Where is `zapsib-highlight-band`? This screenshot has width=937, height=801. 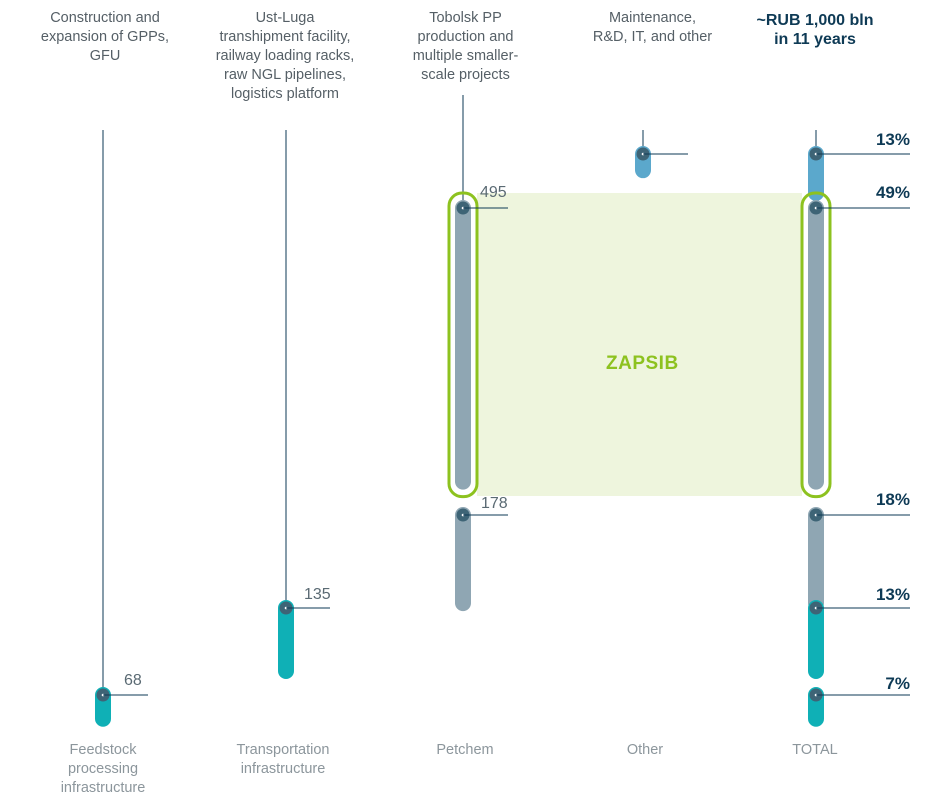 zapsib-highlight-band is located at coordinates (639, 344).